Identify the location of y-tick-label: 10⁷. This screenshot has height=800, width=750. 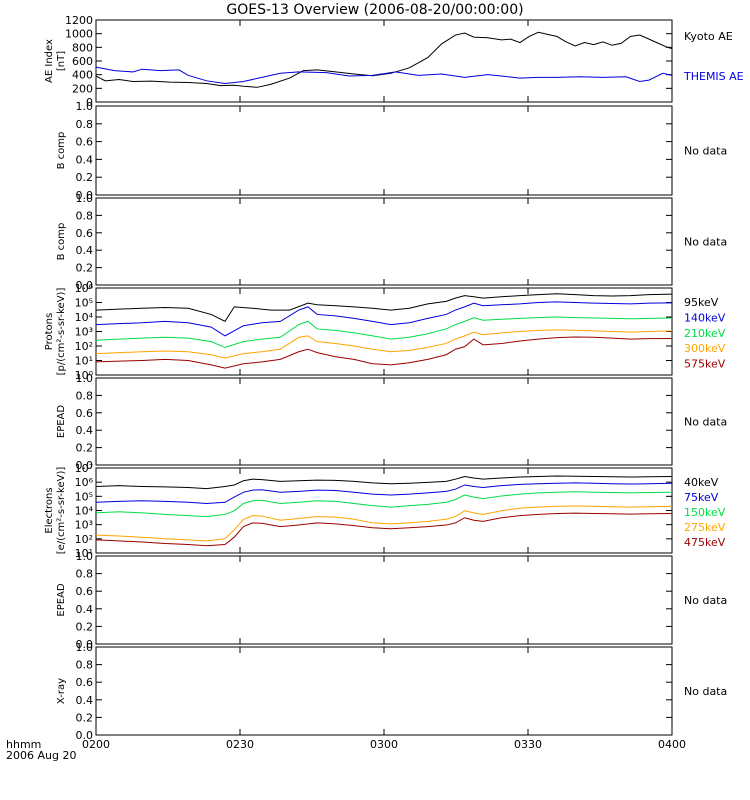
(84, 468).